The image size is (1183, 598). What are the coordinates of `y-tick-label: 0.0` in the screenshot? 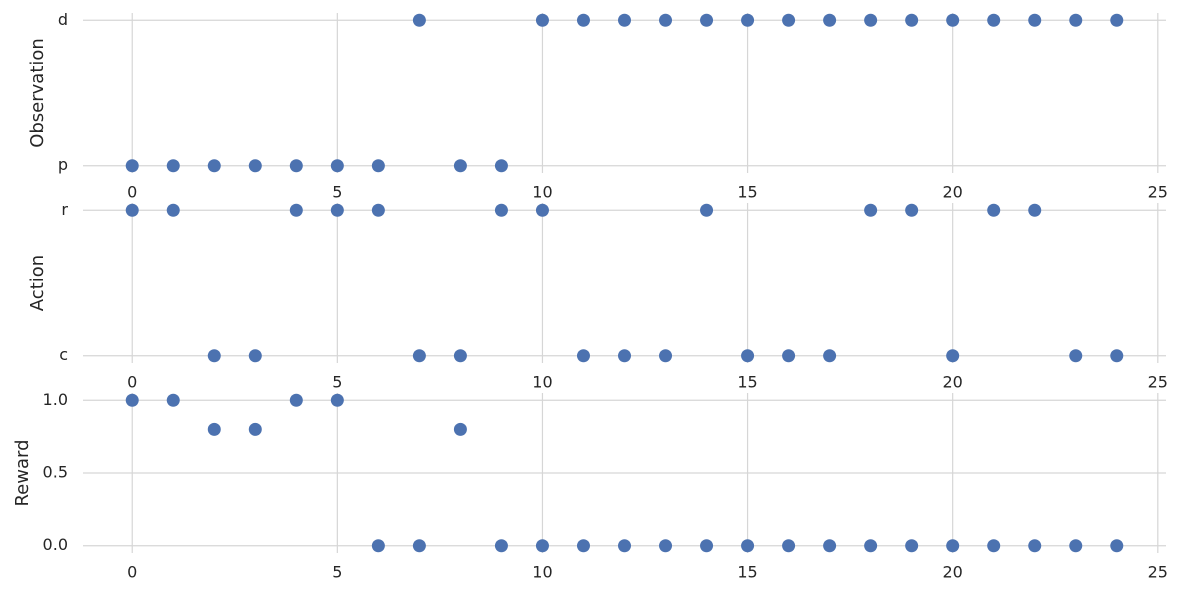 It's located at (55, 544).